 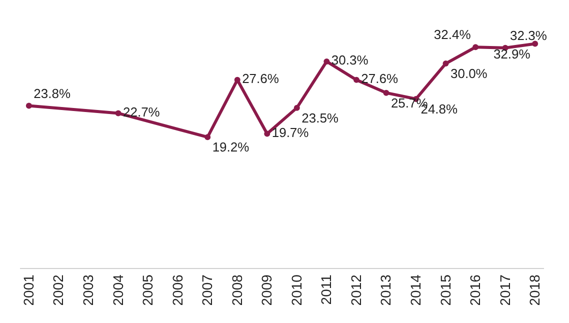 What do you see at coordinates (356, 290) in the screenshot?
I see `x-tick-label: 2012` at bounding box center [356, 290].